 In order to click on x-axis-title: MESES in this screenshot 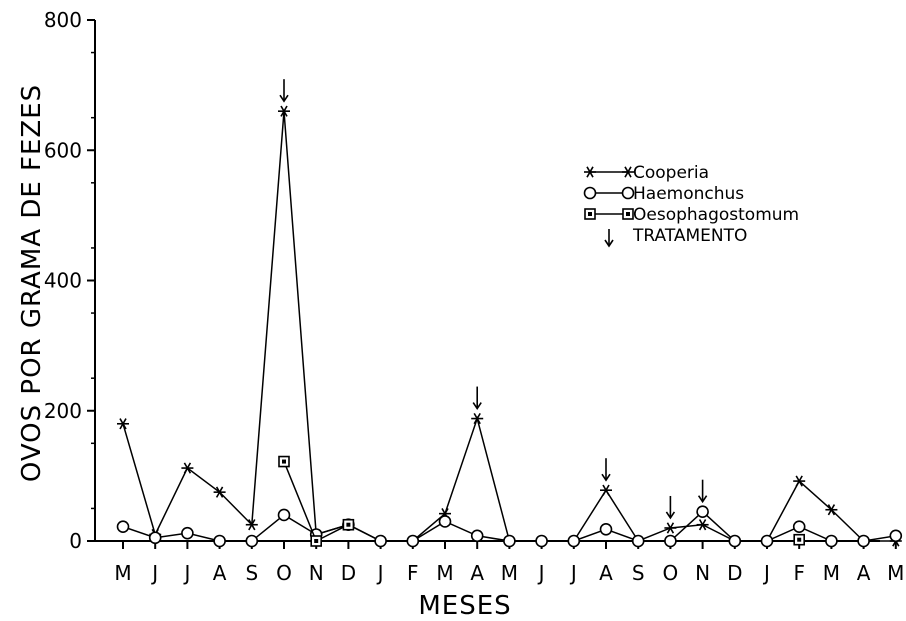, I will do `click(464, 606)`.